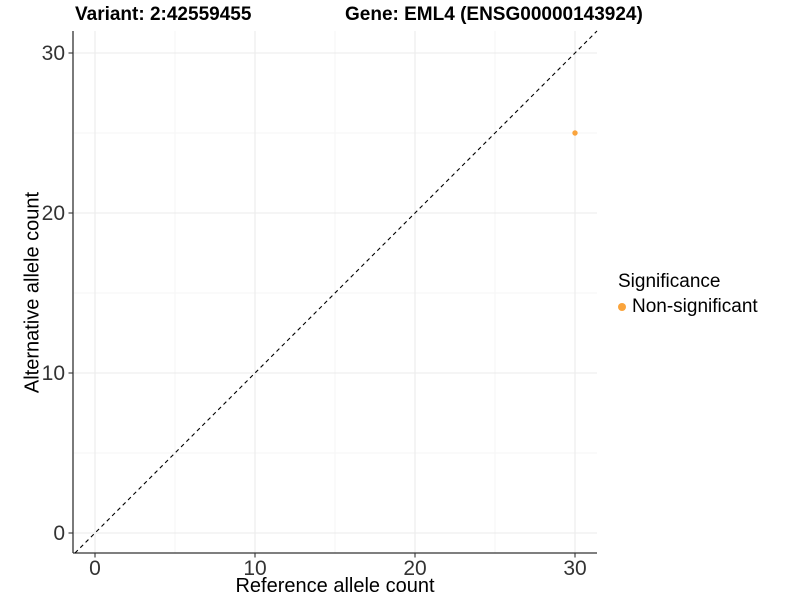 The width and height of the screenshot is (800, 600). What do you see at coordinates (32, 292) in the screenshot?
I see `y-axis-title: Alternative allele count` at bounding box center [32, 292].